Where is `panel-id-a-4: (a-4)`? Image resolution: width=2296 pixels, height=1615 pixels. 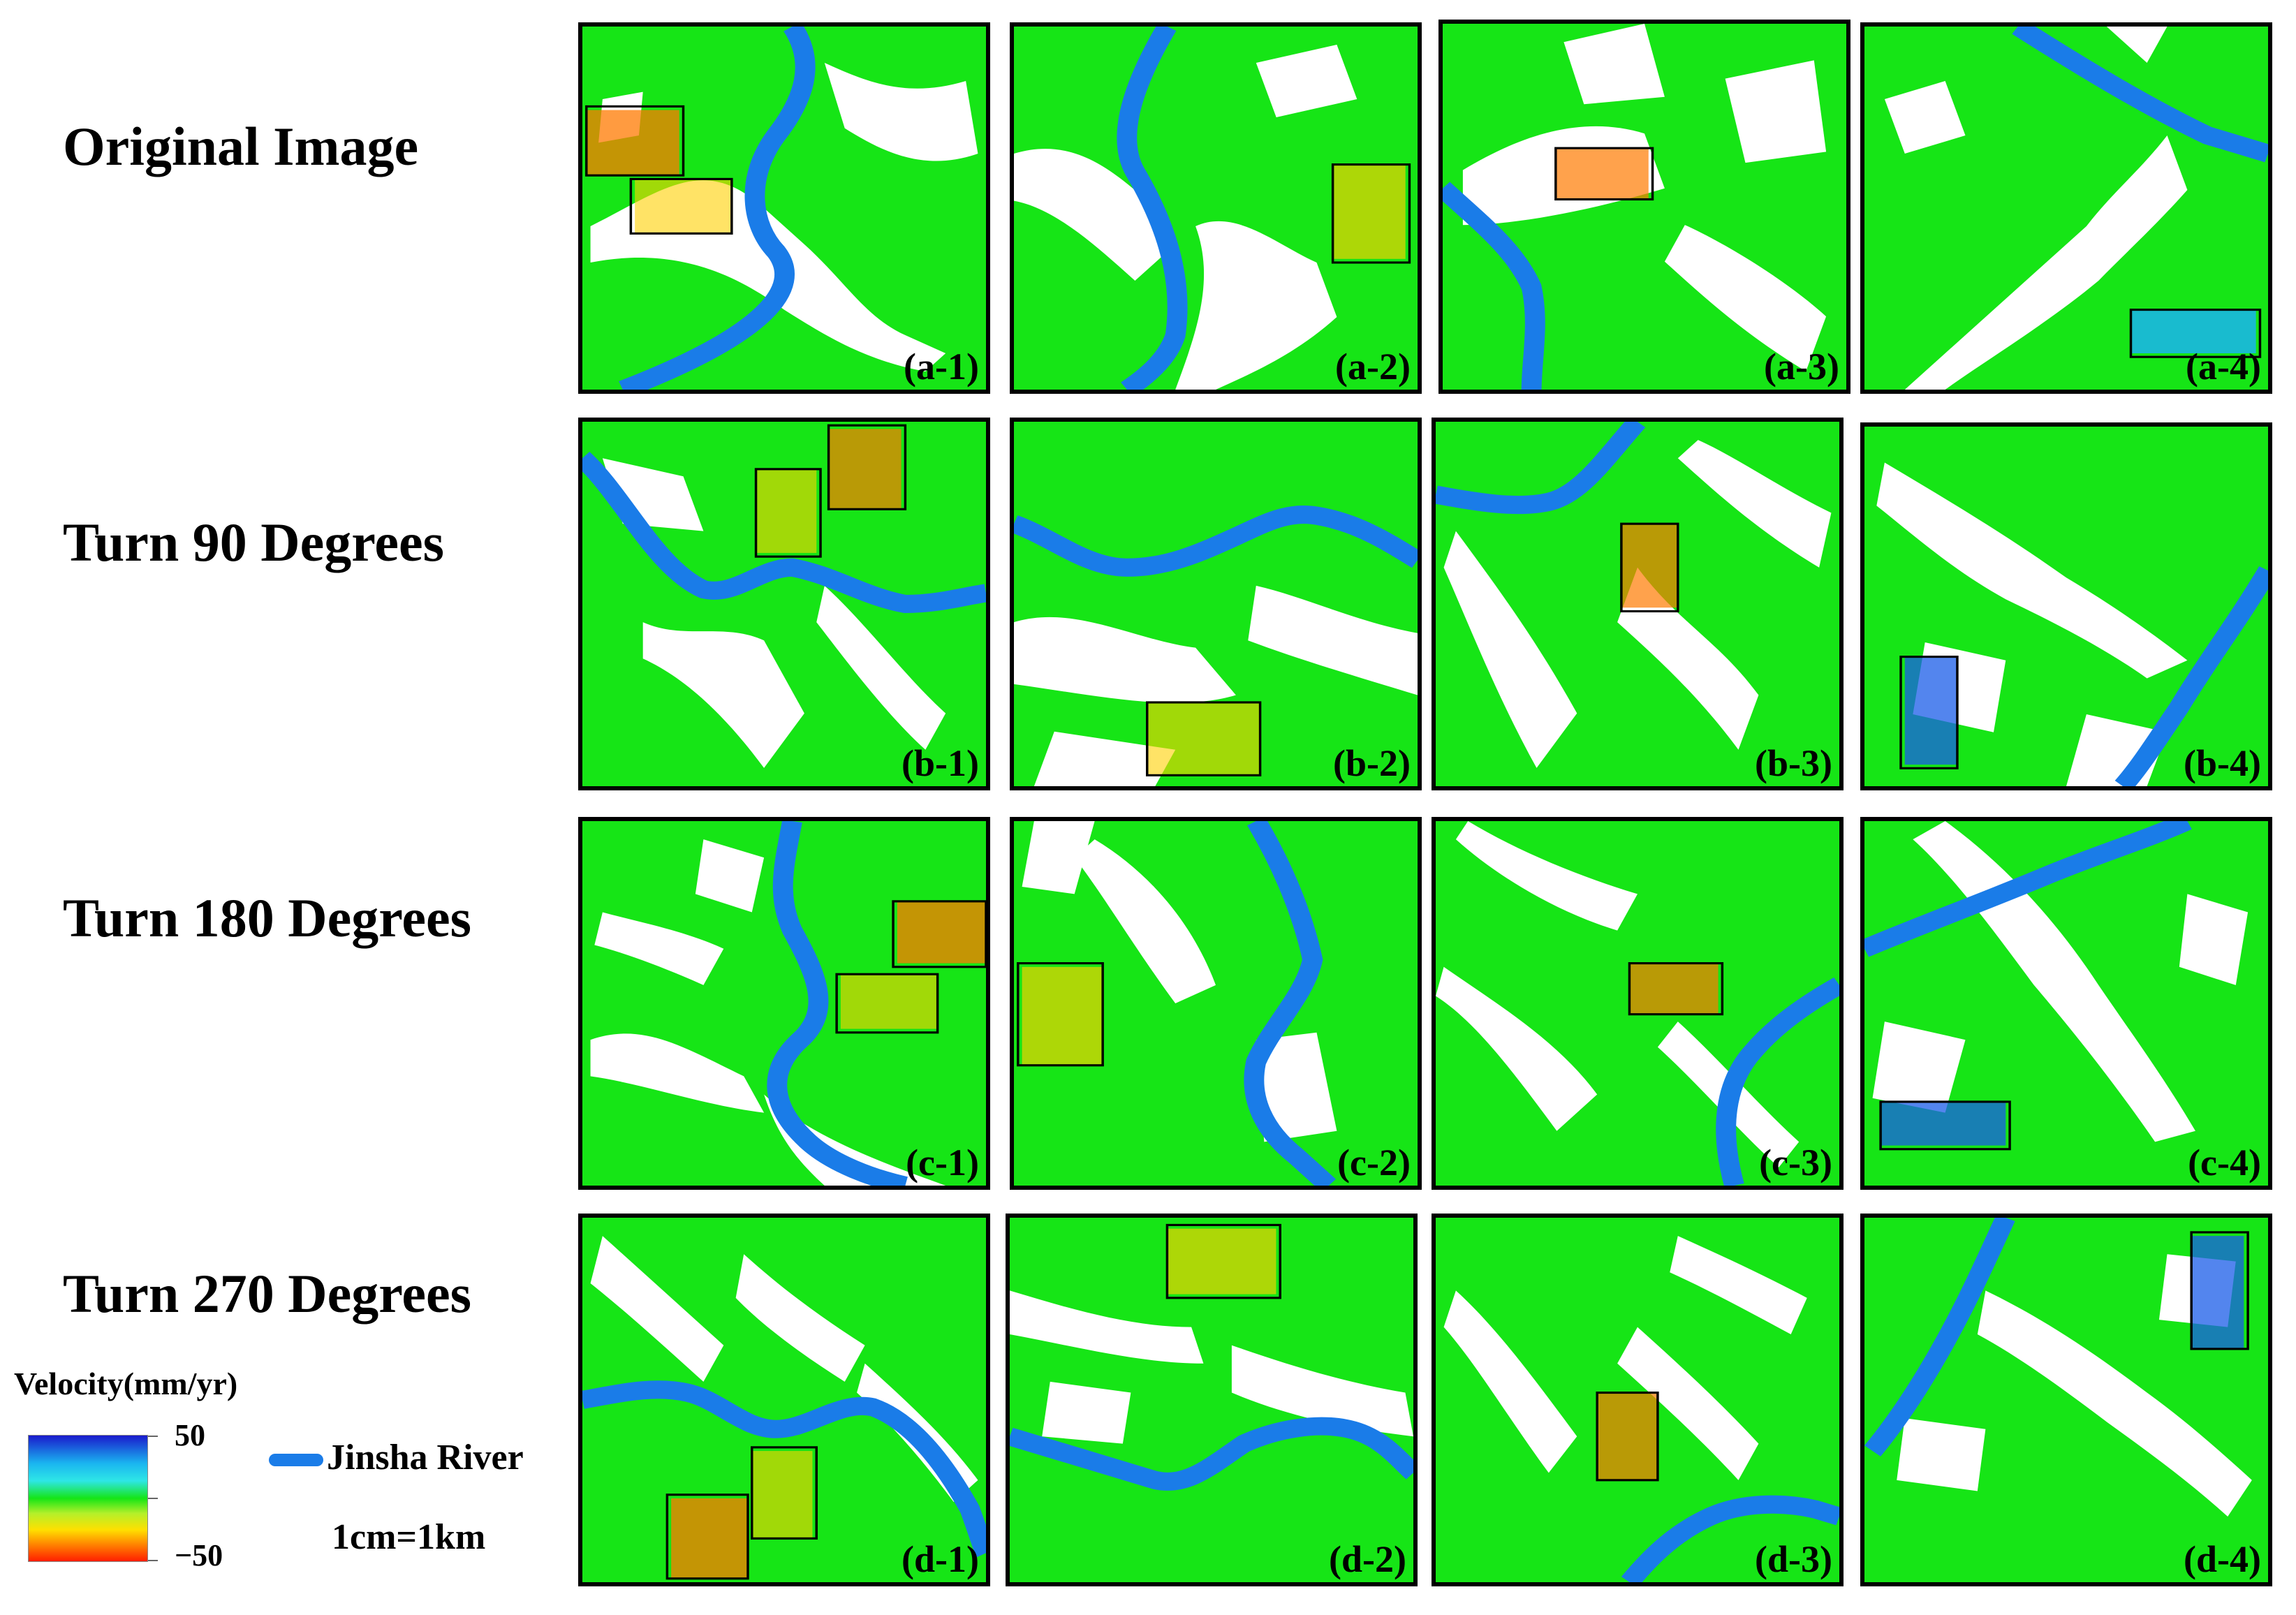 panel-id-a-4: (a-4) is located at coordinates (2223, 367).